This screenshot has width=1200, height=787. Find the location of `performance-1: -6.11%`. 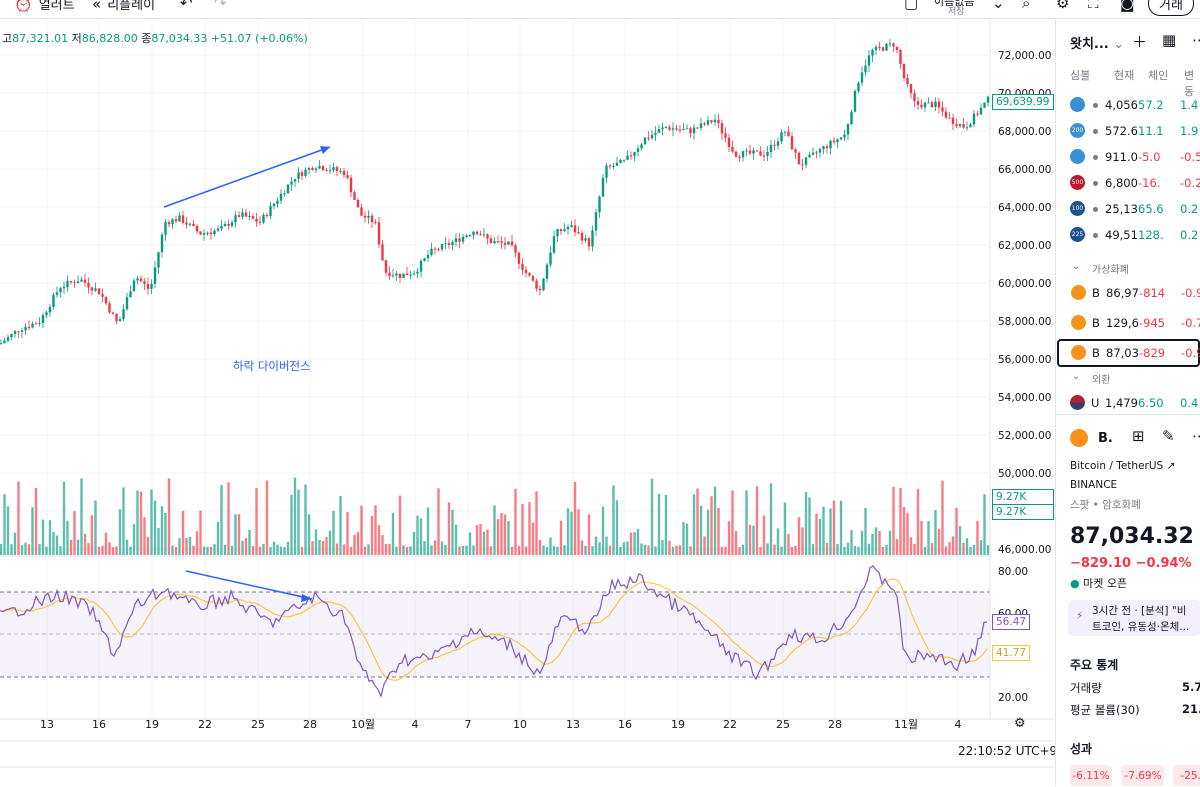

performance-1: -6.11% is located at coordinates (1091, 775).